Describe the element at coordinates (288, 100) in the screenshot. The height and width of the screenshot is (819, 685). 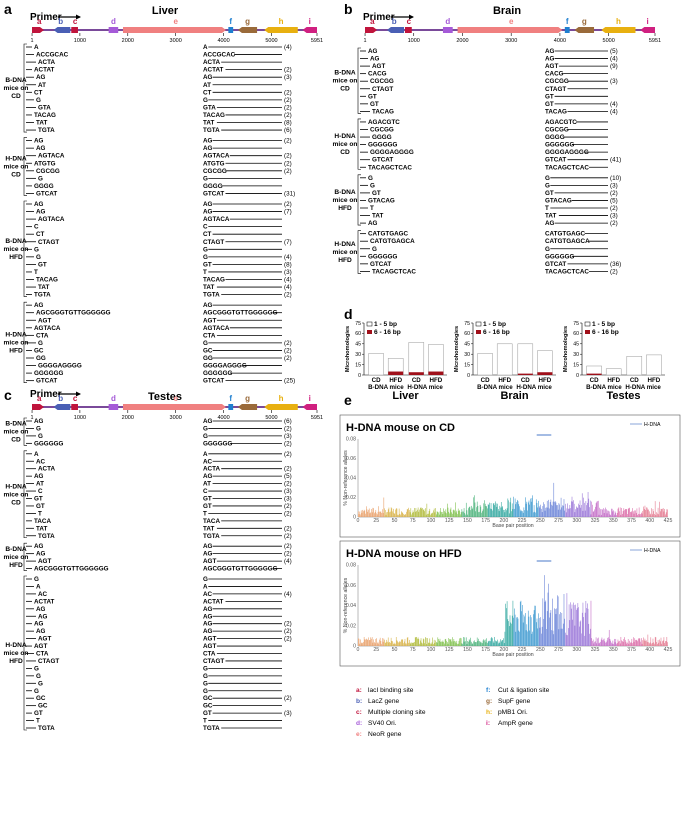
I see `event-count: (2)` at that location.